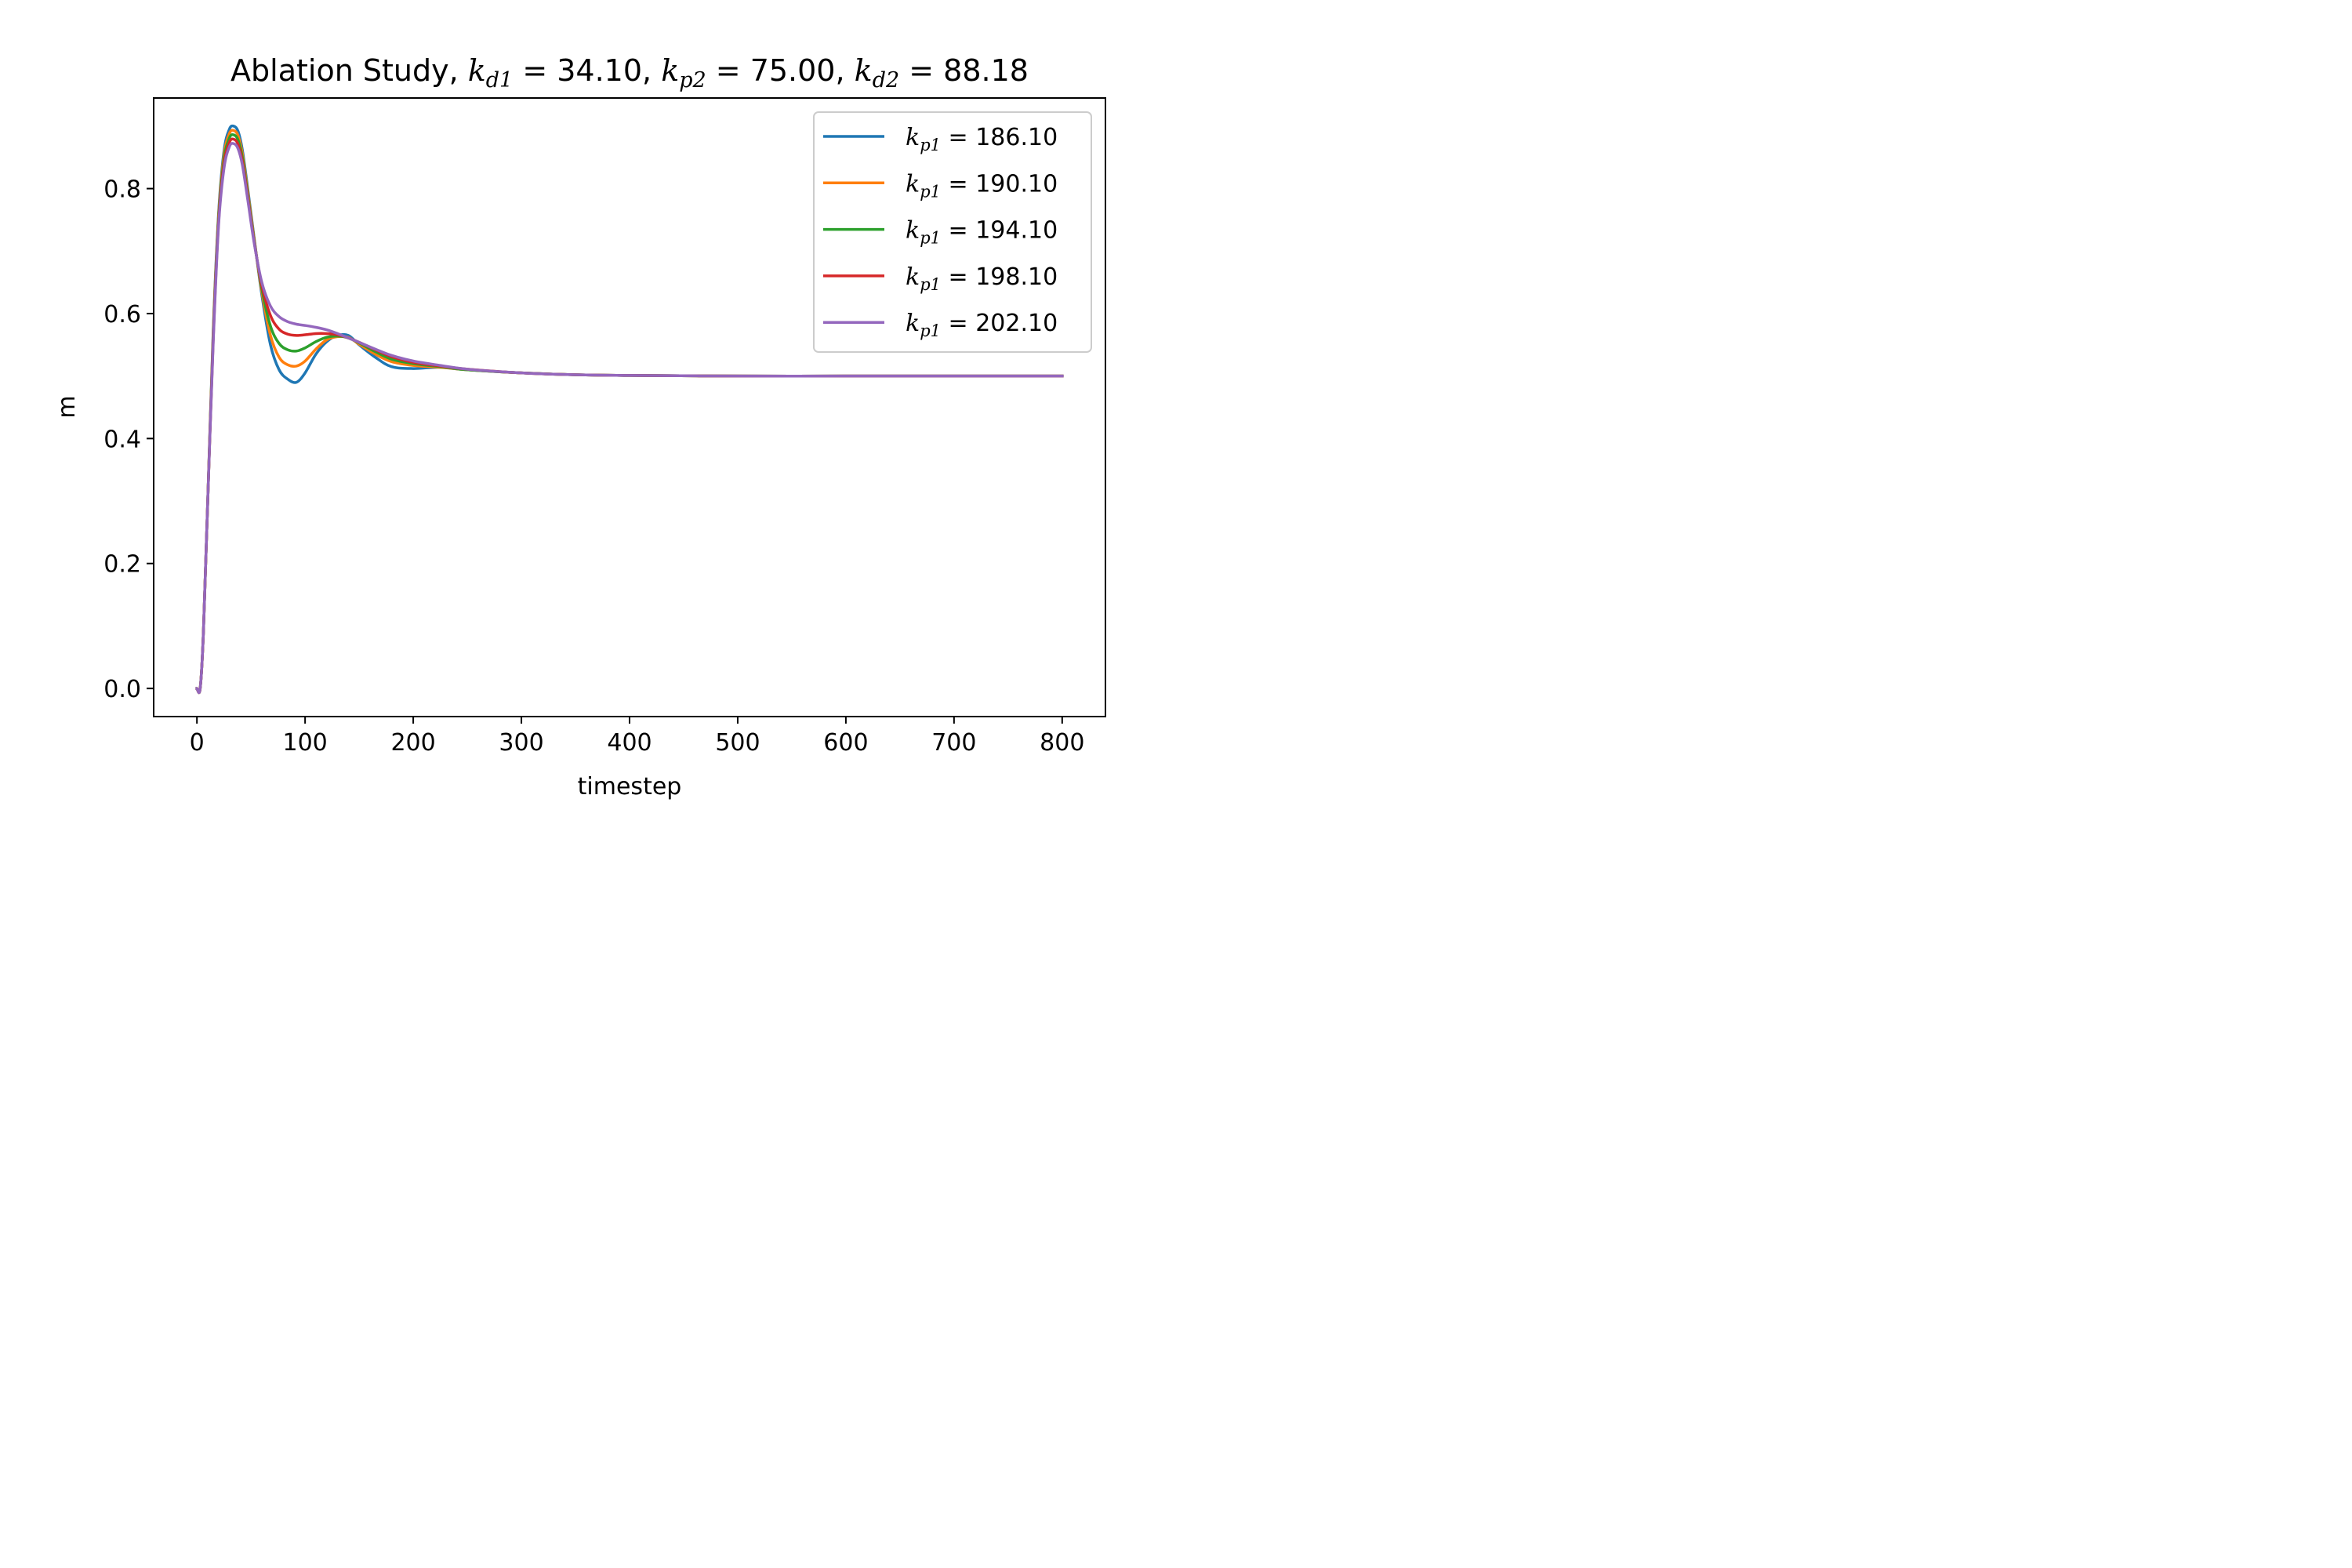  What do you see at coordinates (982, 325) in the screenshot?
I see `legend-label: kp1 = 202.10` at bounding box center [982, 325].